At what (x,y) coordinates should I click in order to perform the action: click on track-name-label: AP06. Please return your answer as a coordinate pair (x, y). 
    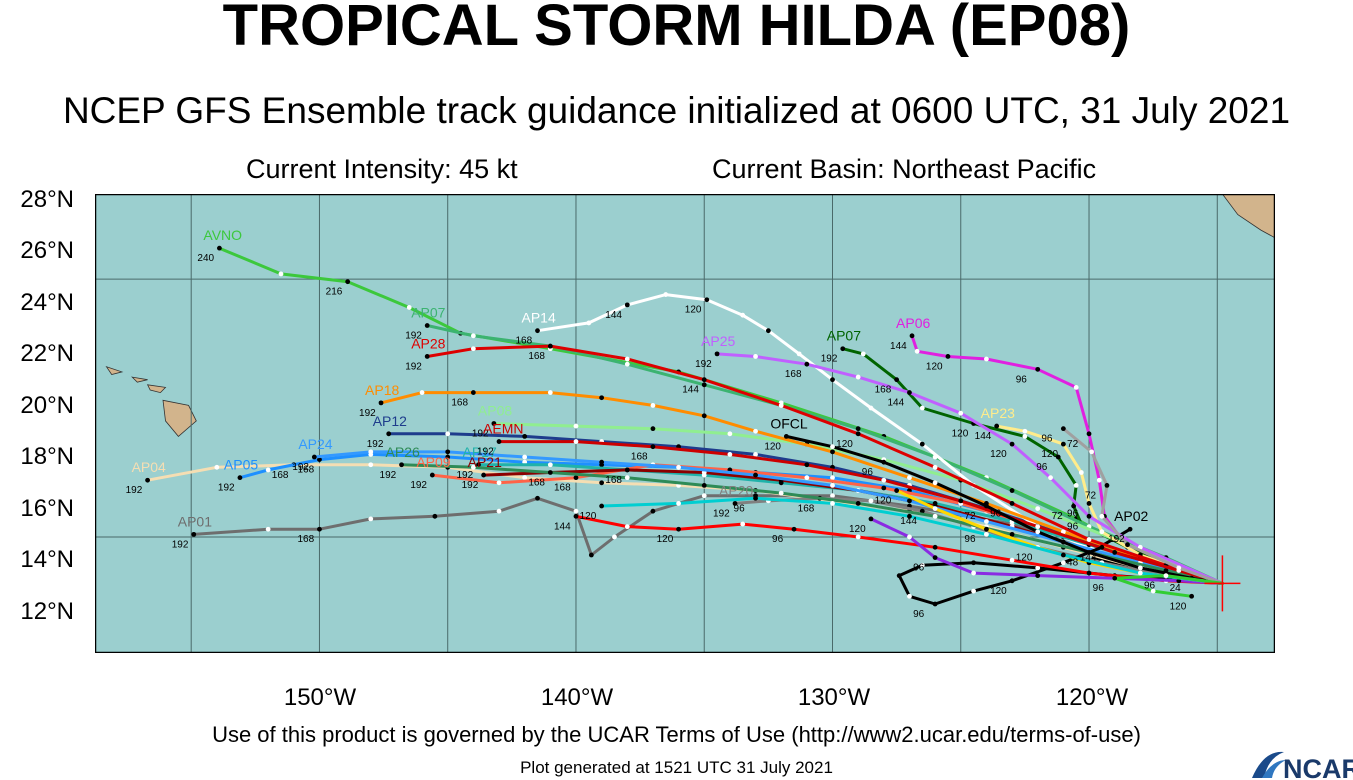
    Looking at the image, I should click on (913, 323).